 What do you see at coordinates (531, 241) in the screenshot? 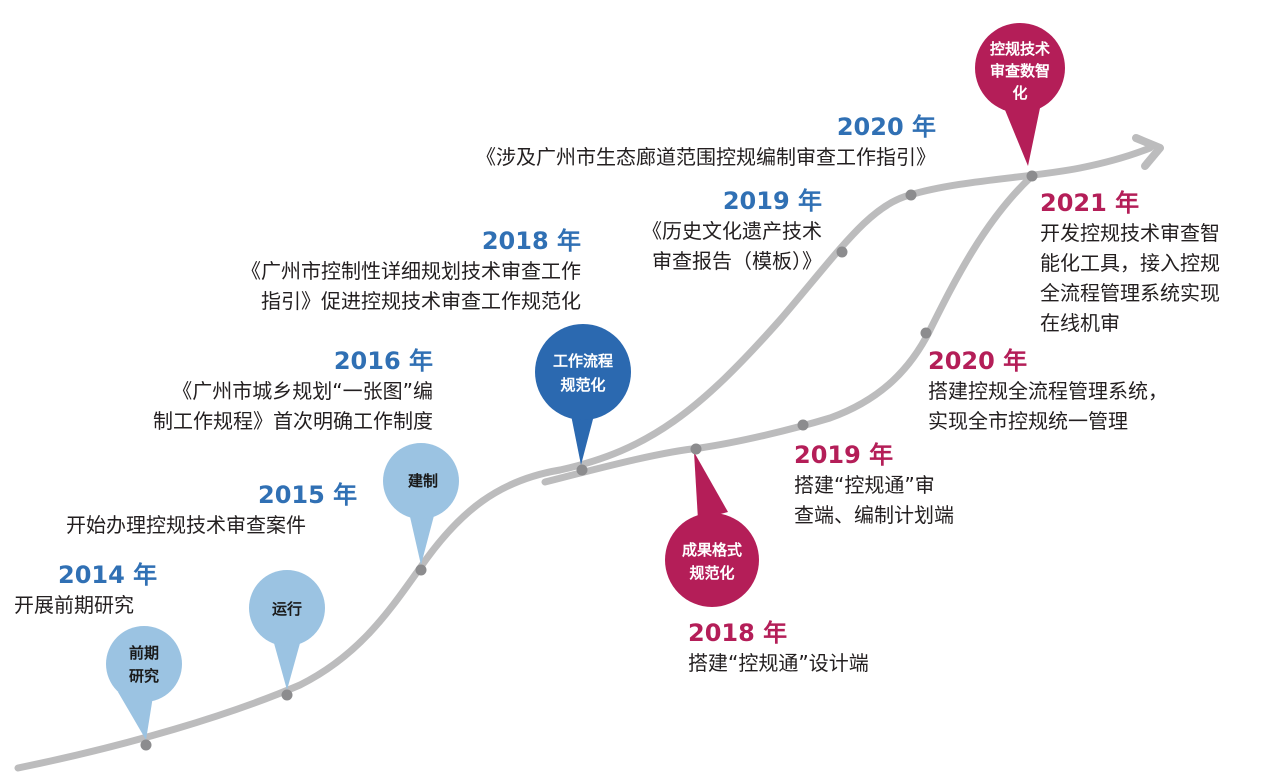
I see `year-2018-policy: 2018 年` at bounding box center [531, 241].